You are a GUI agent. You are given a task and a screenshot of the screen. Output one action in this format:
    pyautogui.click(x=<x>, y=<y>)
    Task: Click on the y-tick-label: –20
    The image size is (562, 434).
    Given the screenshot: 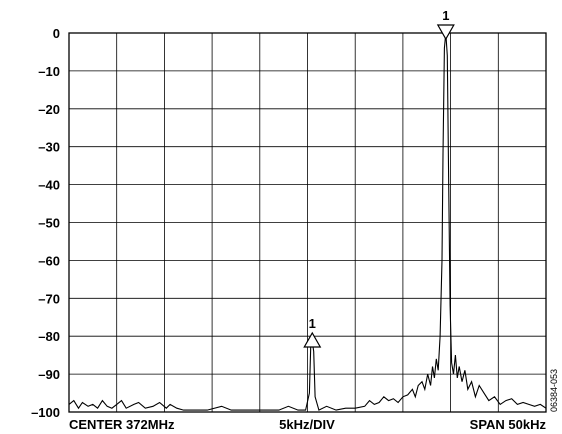 What is the action you would take?
    pyautogui.click(x=49, y=109)
    